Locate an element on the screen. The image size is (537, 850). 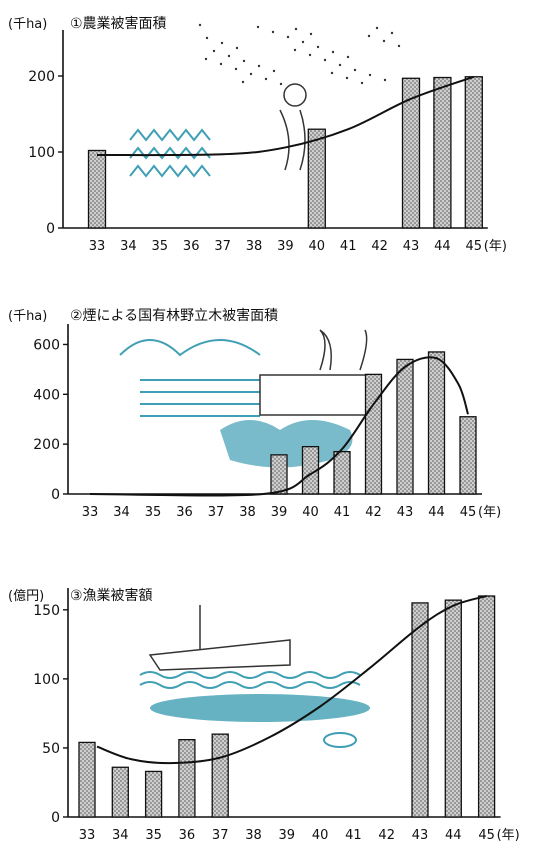
unit-label: (億円) is located at coordinates (26, 596).